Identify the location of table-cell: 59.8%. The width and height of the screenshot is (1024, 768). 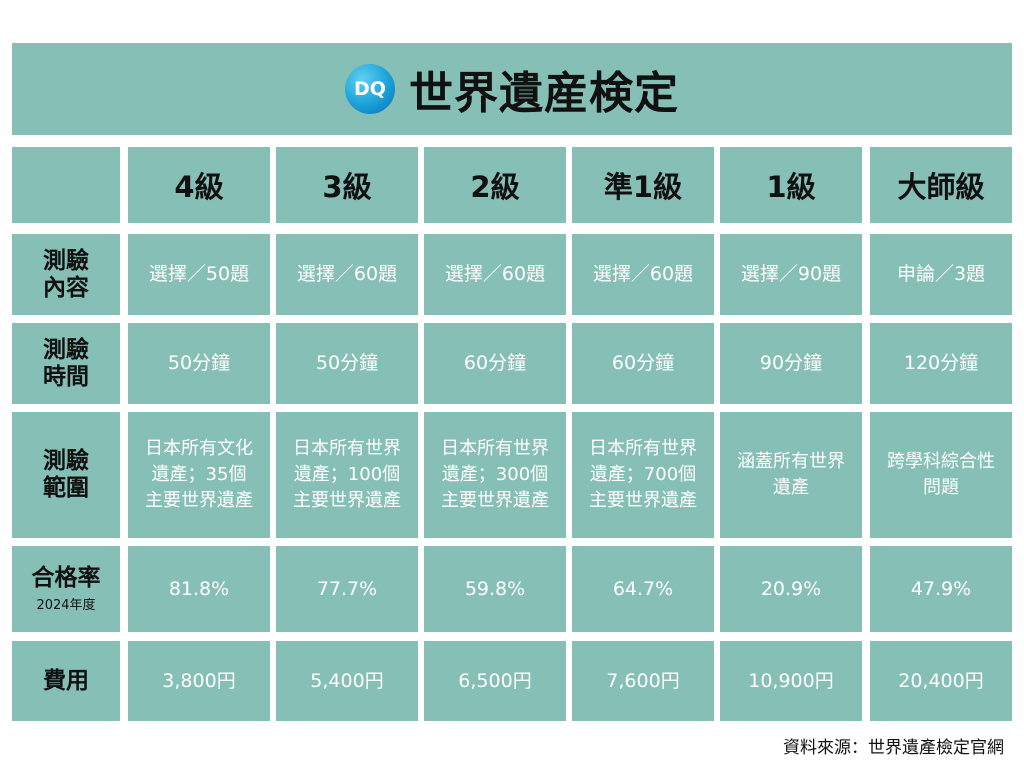
(495, 589).